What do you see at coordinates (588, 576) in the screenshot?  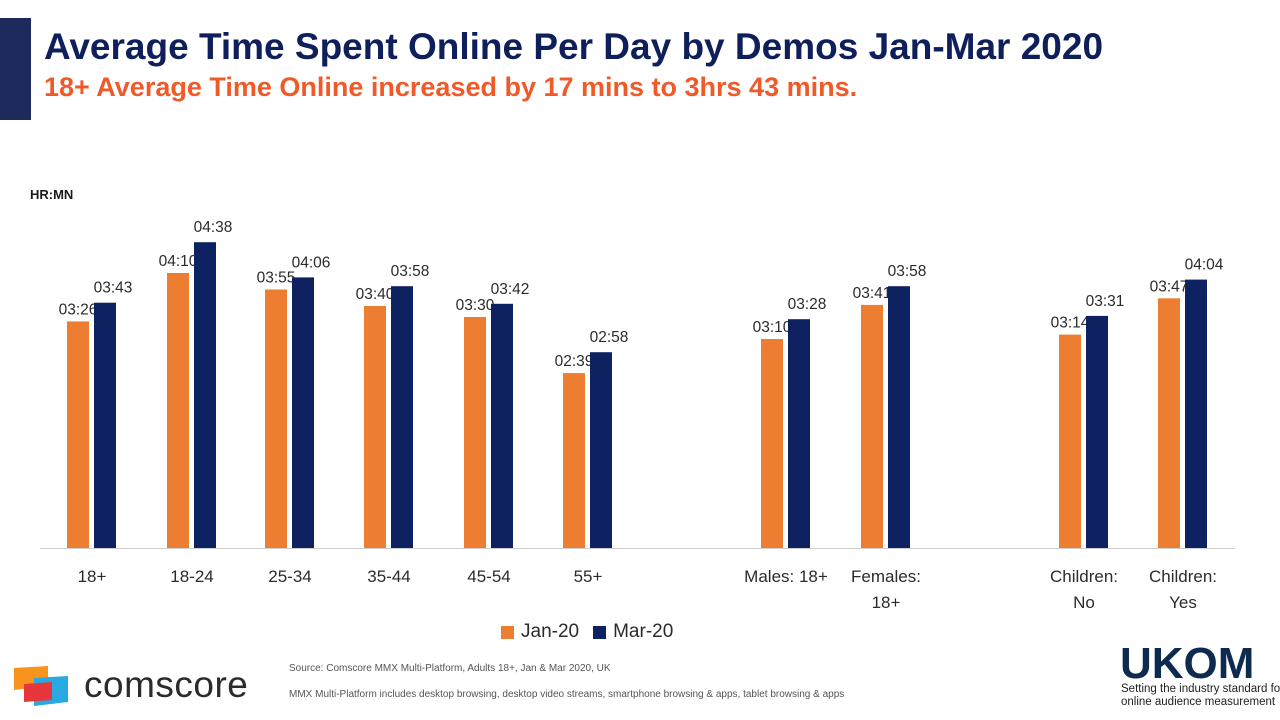 I see `category-label: 55+` at bounding box center [588, 576].